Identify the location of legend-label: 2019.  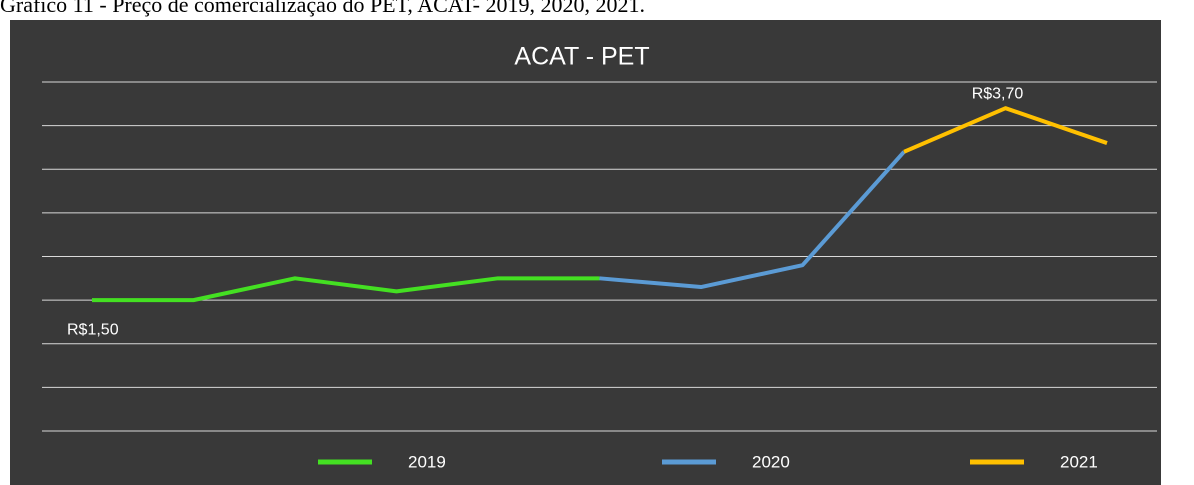
(427, 461).